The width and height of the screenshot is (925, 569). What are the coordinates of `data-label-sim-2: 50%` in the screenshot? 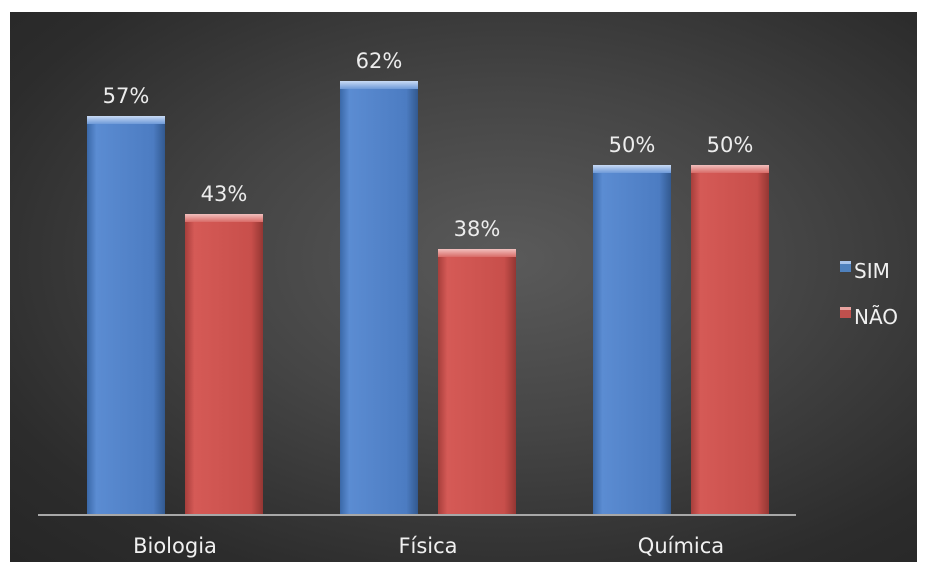 It's located at (632, 145).